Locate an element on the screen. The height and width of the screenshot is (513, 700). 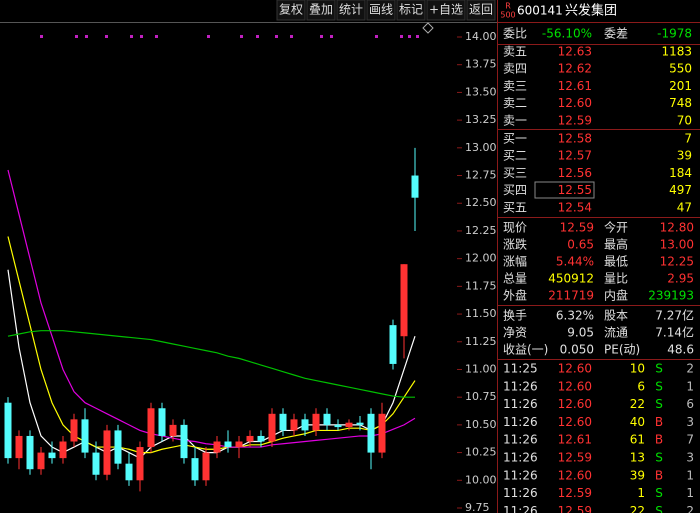
stat-value: 239193 is located at coordinates (671, 296).